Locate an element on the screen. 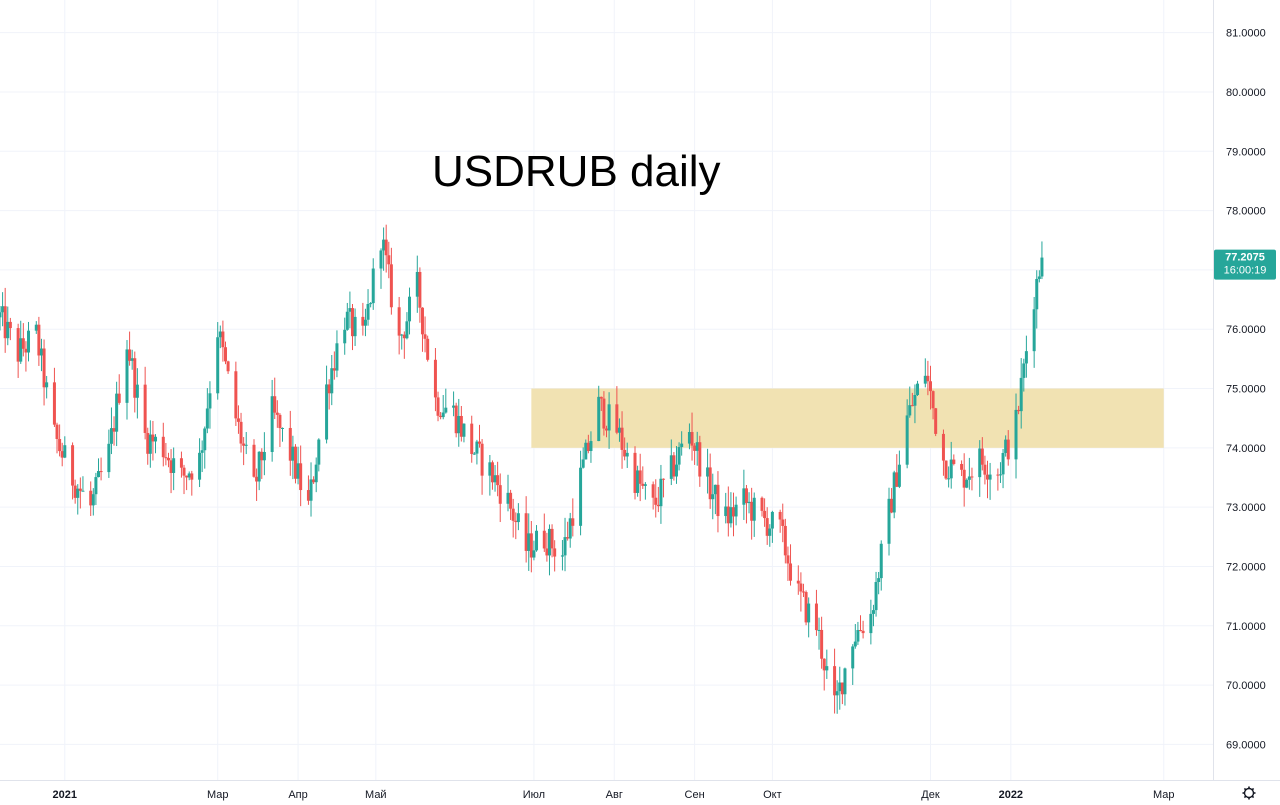 This screenshot has width=1280, height=805. price-tick-label: 71.0000 is located at coordinates (1246, 627).